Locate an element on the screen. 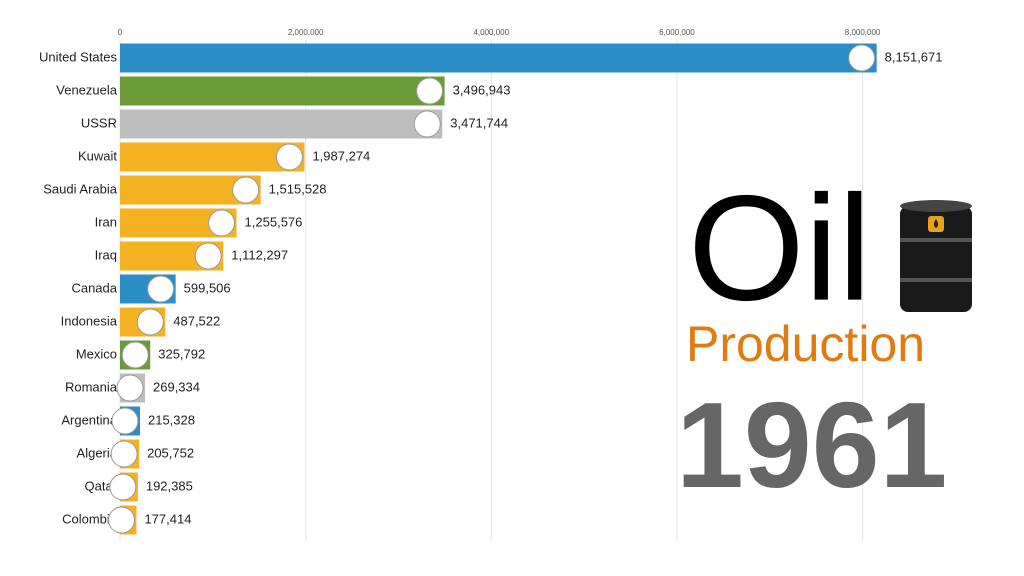 The height and width of the screenshot is (576, 1024). y-tick-label: Saudi Arabia is located at coordinates (80, 188).